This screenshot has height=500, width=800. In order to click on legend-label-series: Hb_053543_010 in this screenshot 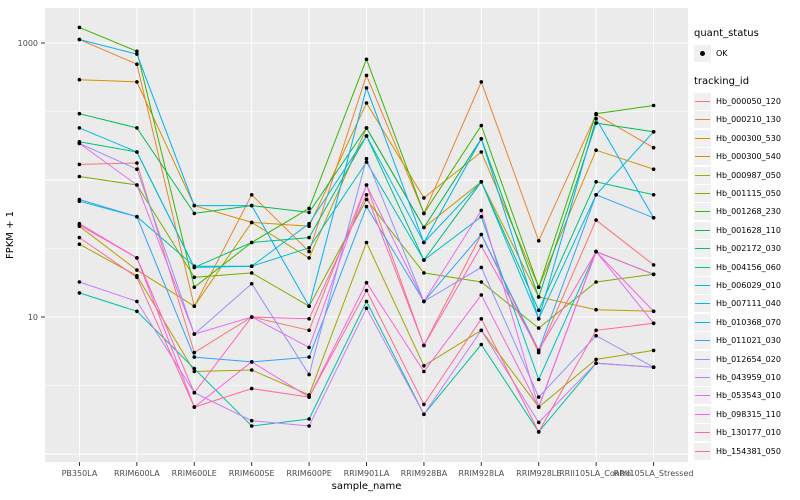, I will do `click(748, 396)`.